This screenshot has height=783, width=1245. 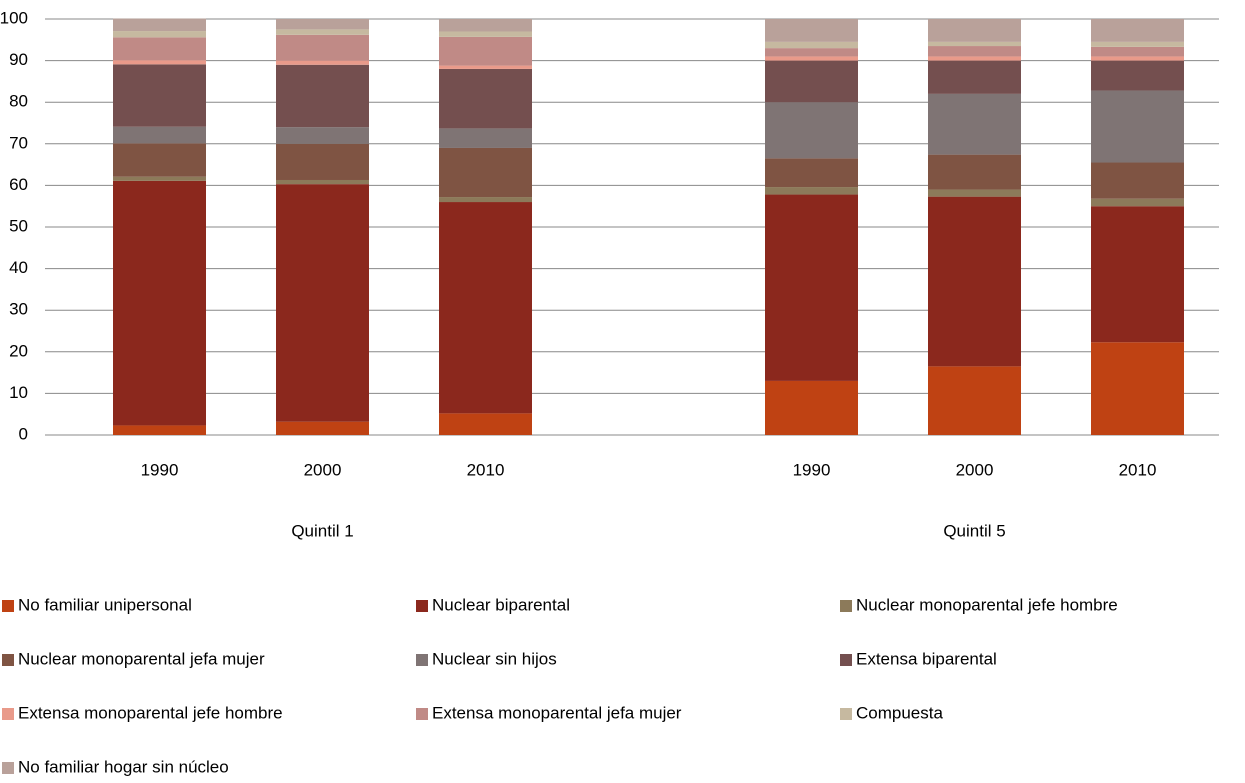 What do you see at coordinates (987, 604) in the screenshot?
I see `legend-label: Nuclear monoparental jefe hombre` at bounding box center [987, 604].